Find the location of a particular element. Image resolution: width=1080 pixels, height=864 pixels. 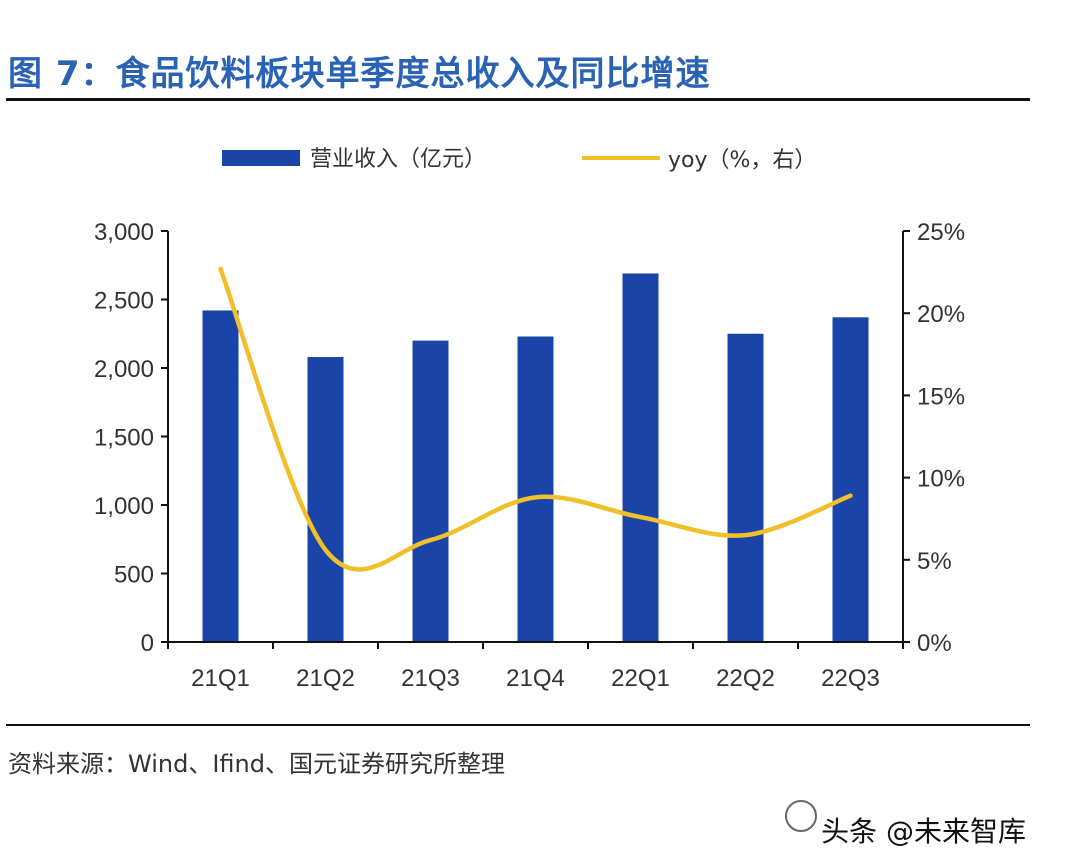

watermark-text: 头条 @未来智库 is located at coordinates (923, 831).